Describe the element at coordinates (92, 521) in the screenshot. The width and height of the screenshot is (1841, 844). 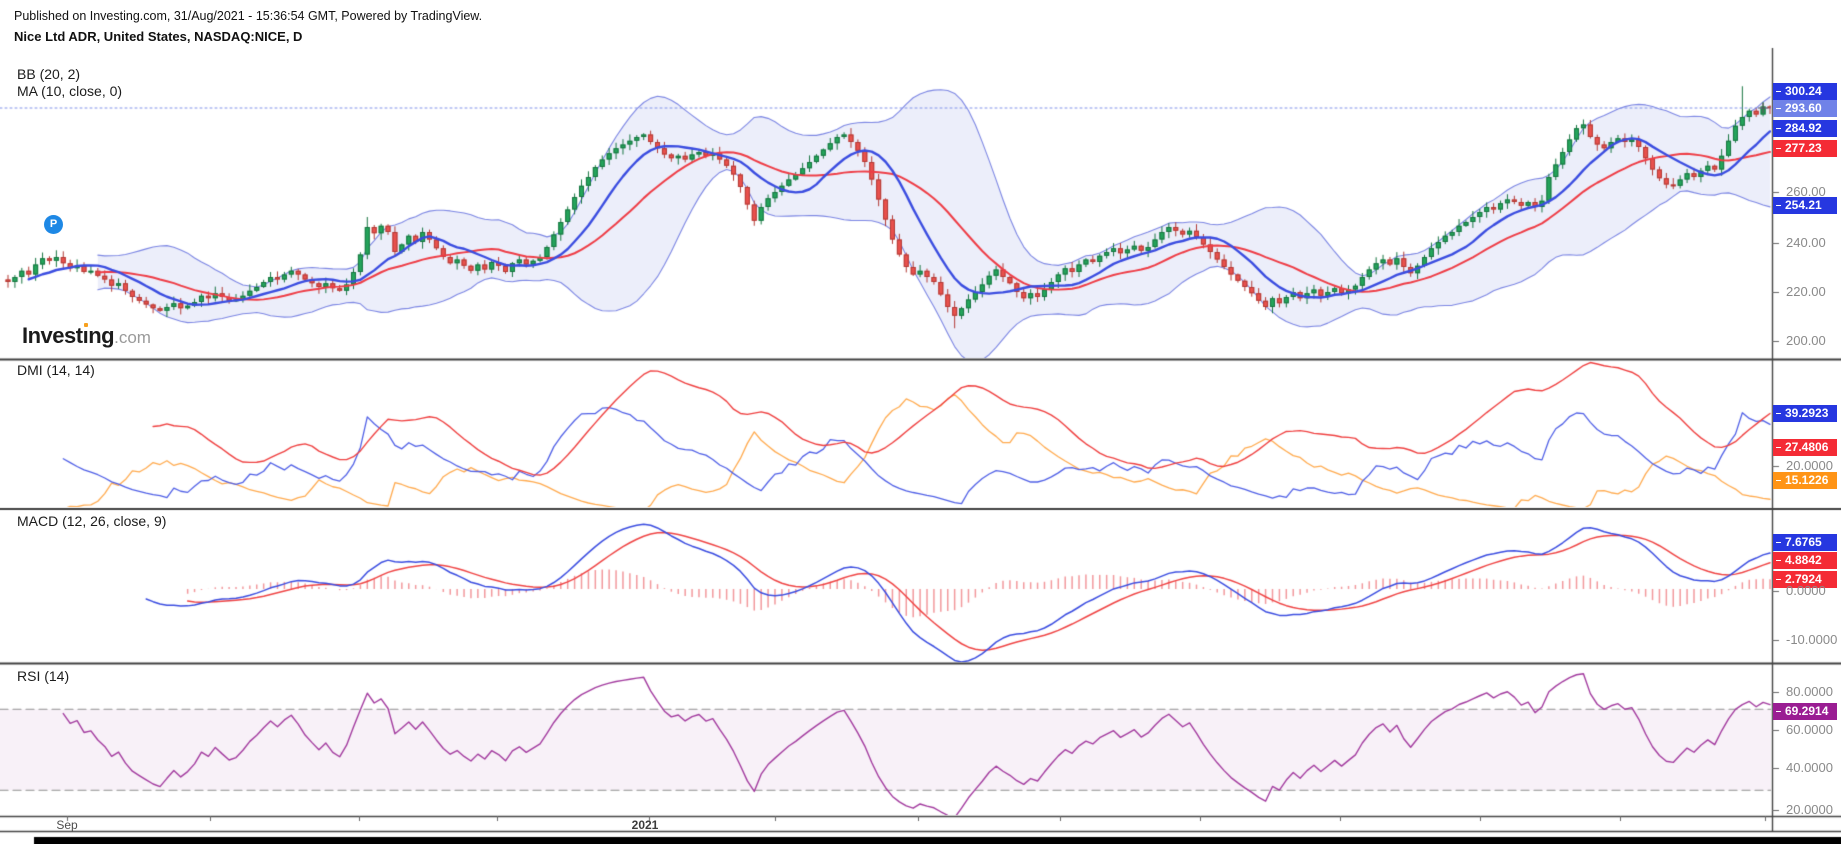
I see `macd-indicator-label: MACD (12, 26, close, 9)` at that location.